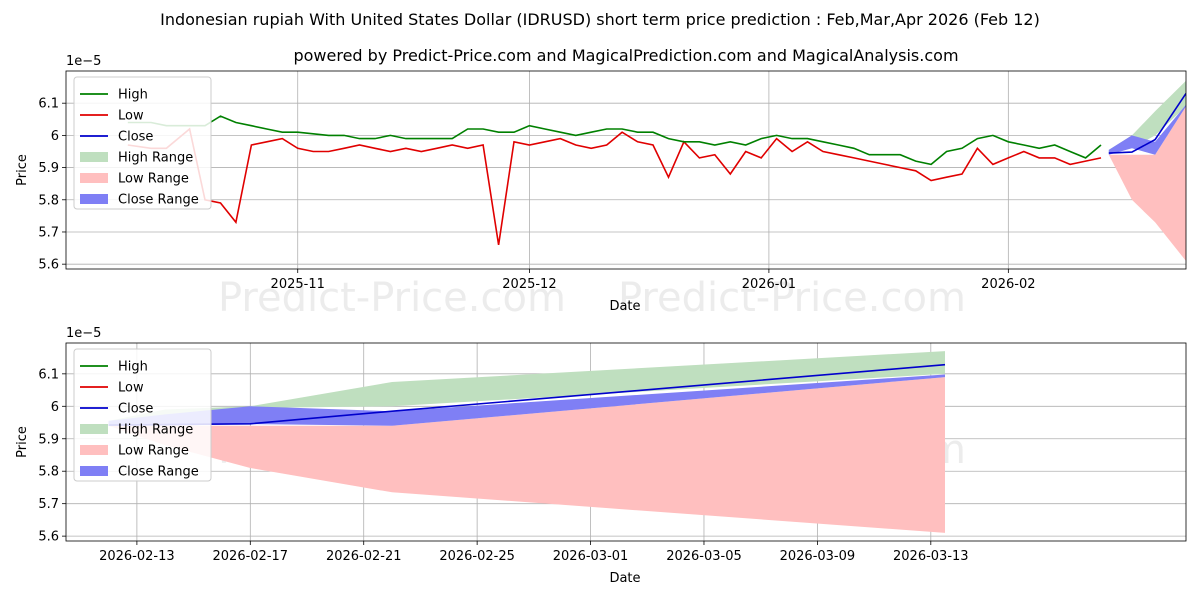  Describe the element at coordinates (137, 556) in the screenshot. I see `x-tick-label: 2026-02-13` at that location.